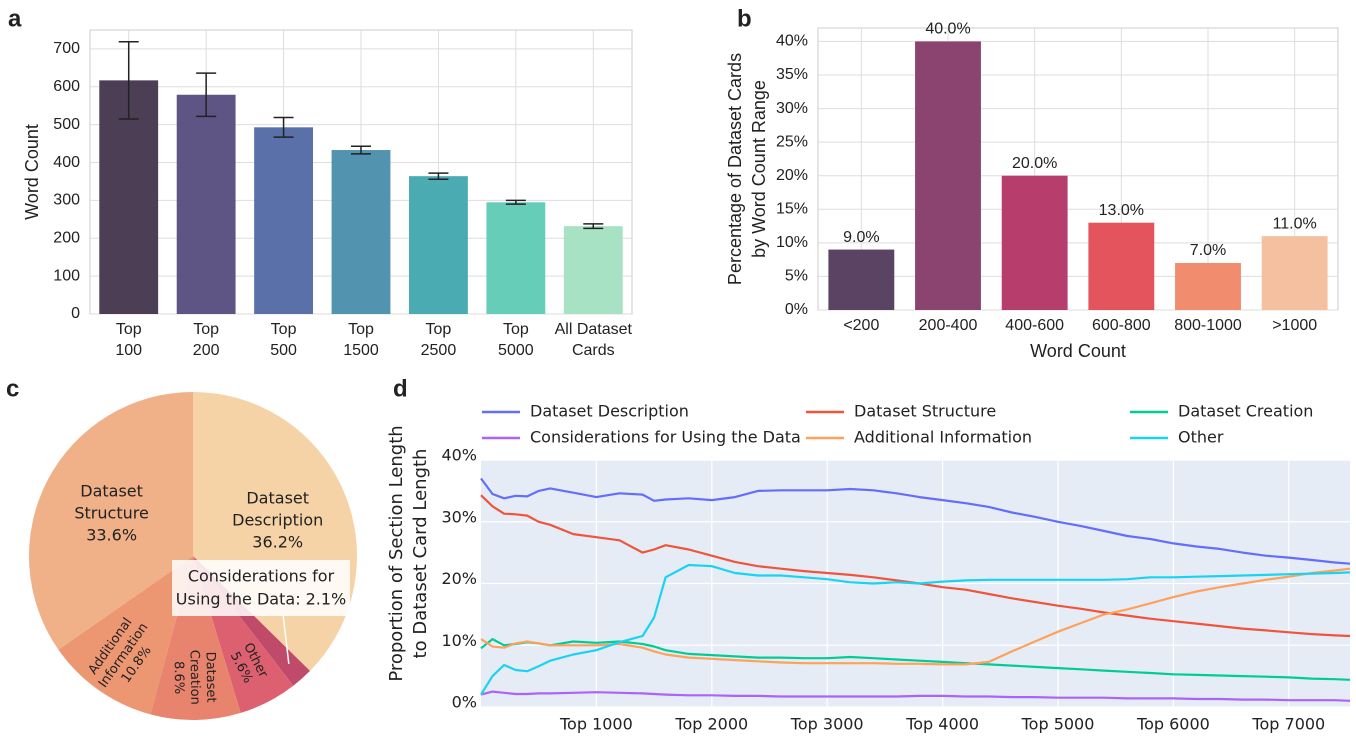  Describe the element at coordinates (206, 350) in the screenshot. I see `x-tick-label-line: 200` at that location.